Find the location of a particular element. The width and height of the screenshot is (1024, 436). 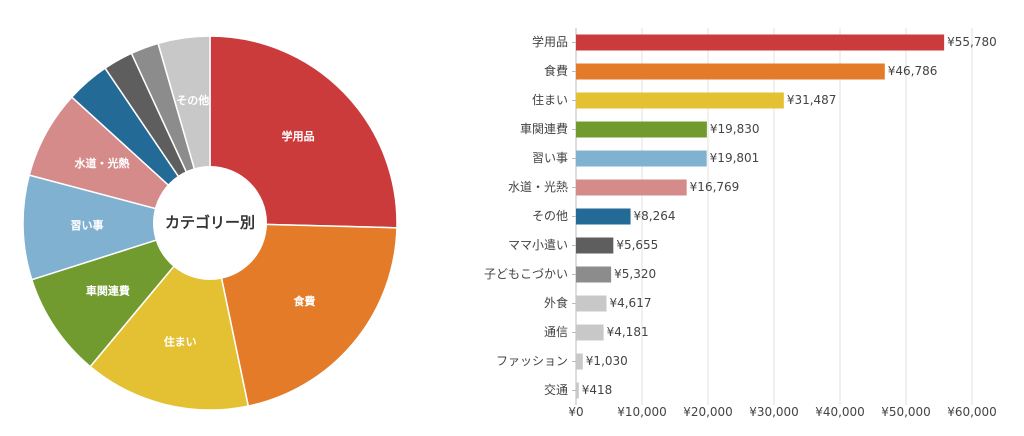

value-label: ¥55,780 is located at coordinates (972, 42).